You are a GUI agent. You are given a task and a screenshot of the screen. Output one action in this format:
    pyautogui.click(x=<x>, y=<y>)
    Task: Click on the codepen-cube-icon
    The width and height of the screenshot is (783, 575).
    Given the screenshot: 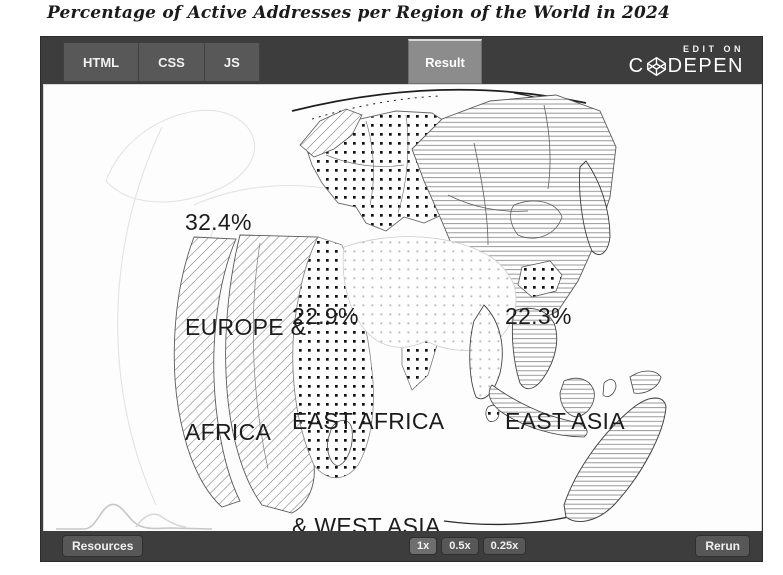 What is the action you would take?
    pyautogui.click(x=656, y=66)
    